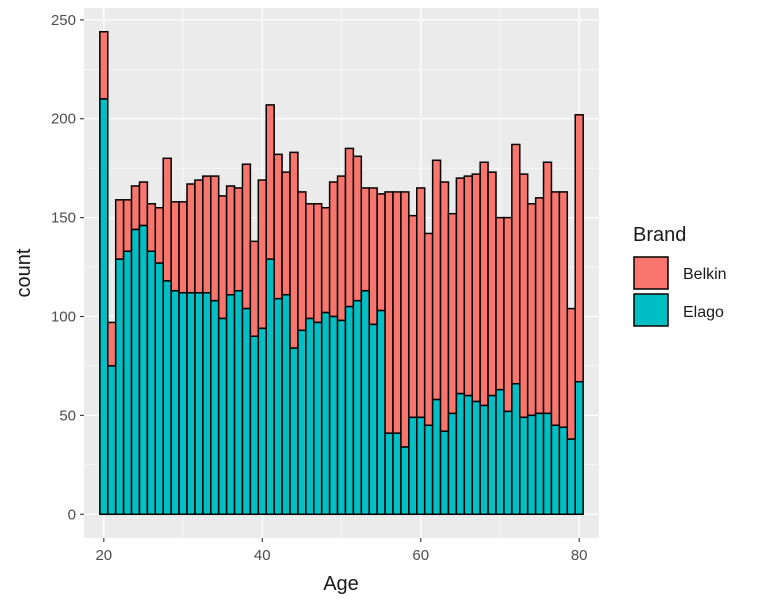 The height and width of the screenshot is (611, 758). Describe the element at coordinates (63, 20) in the screenshot. I see `y-tick-label: 250` at that location.